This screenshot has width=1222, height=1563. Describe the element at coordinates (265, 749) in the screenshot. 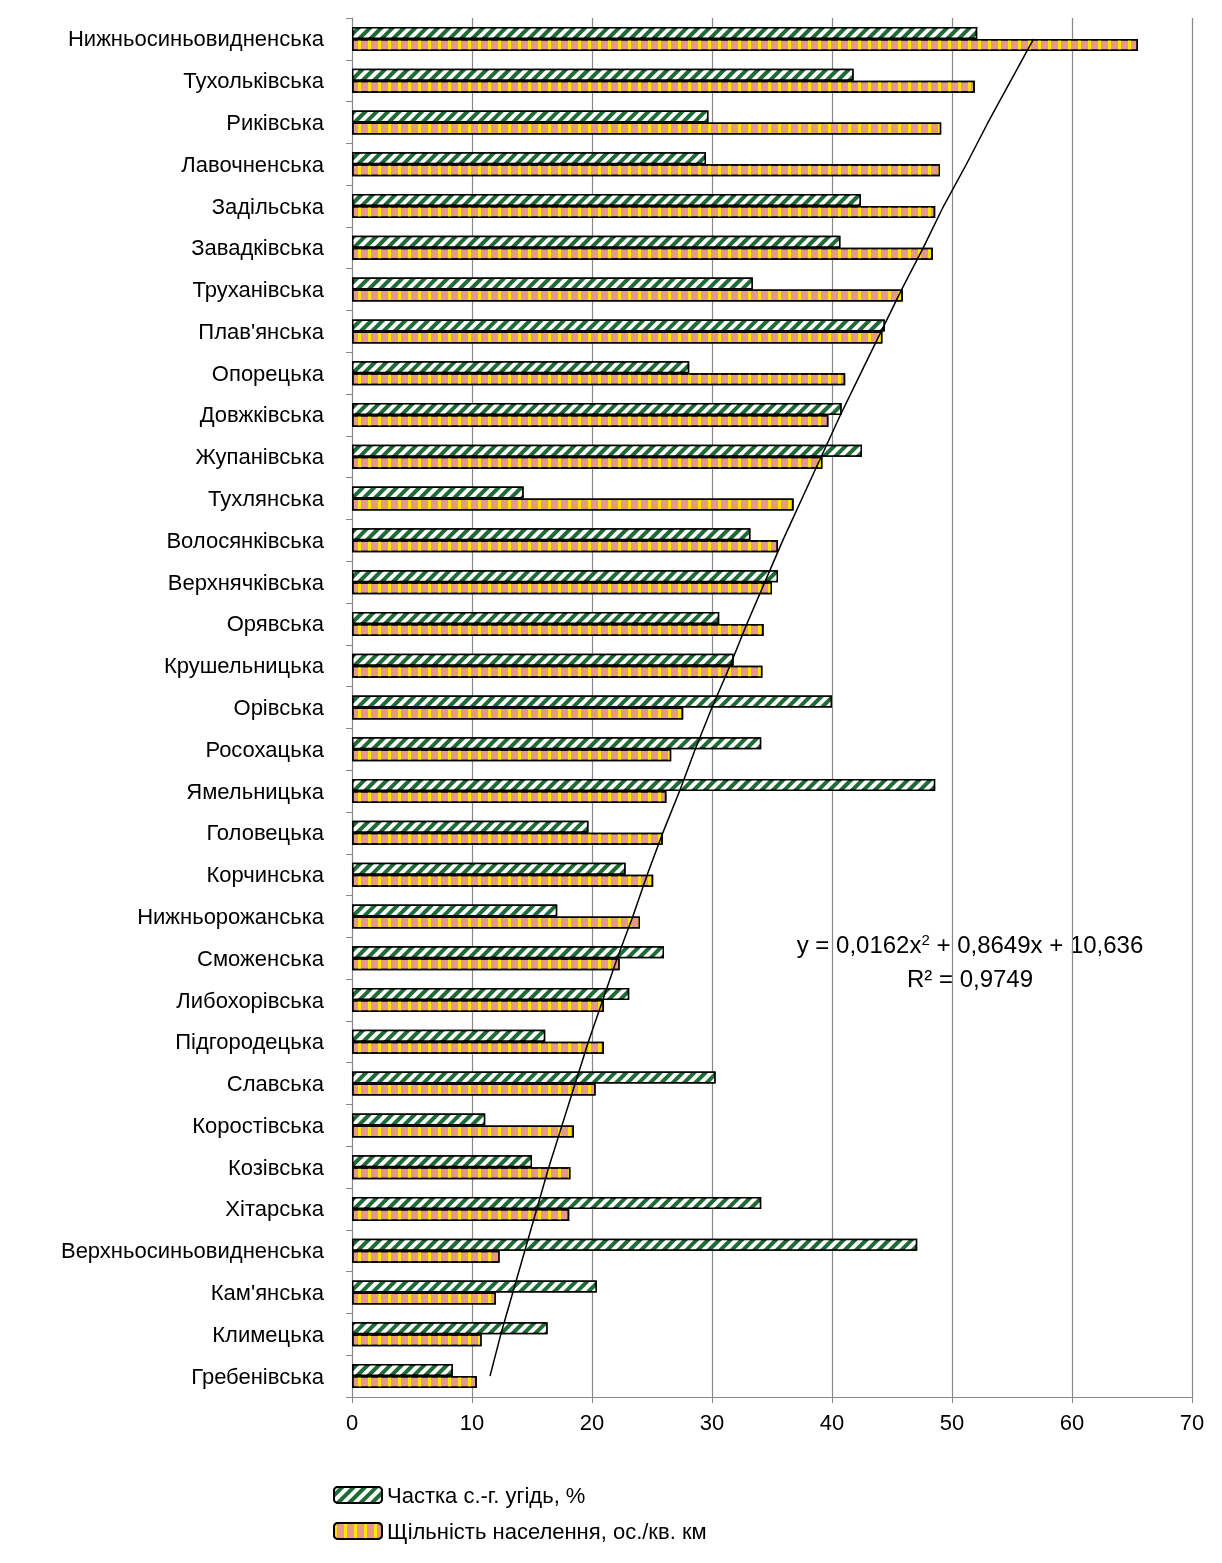

I see `y-tick-label: Росохацька` at that location.